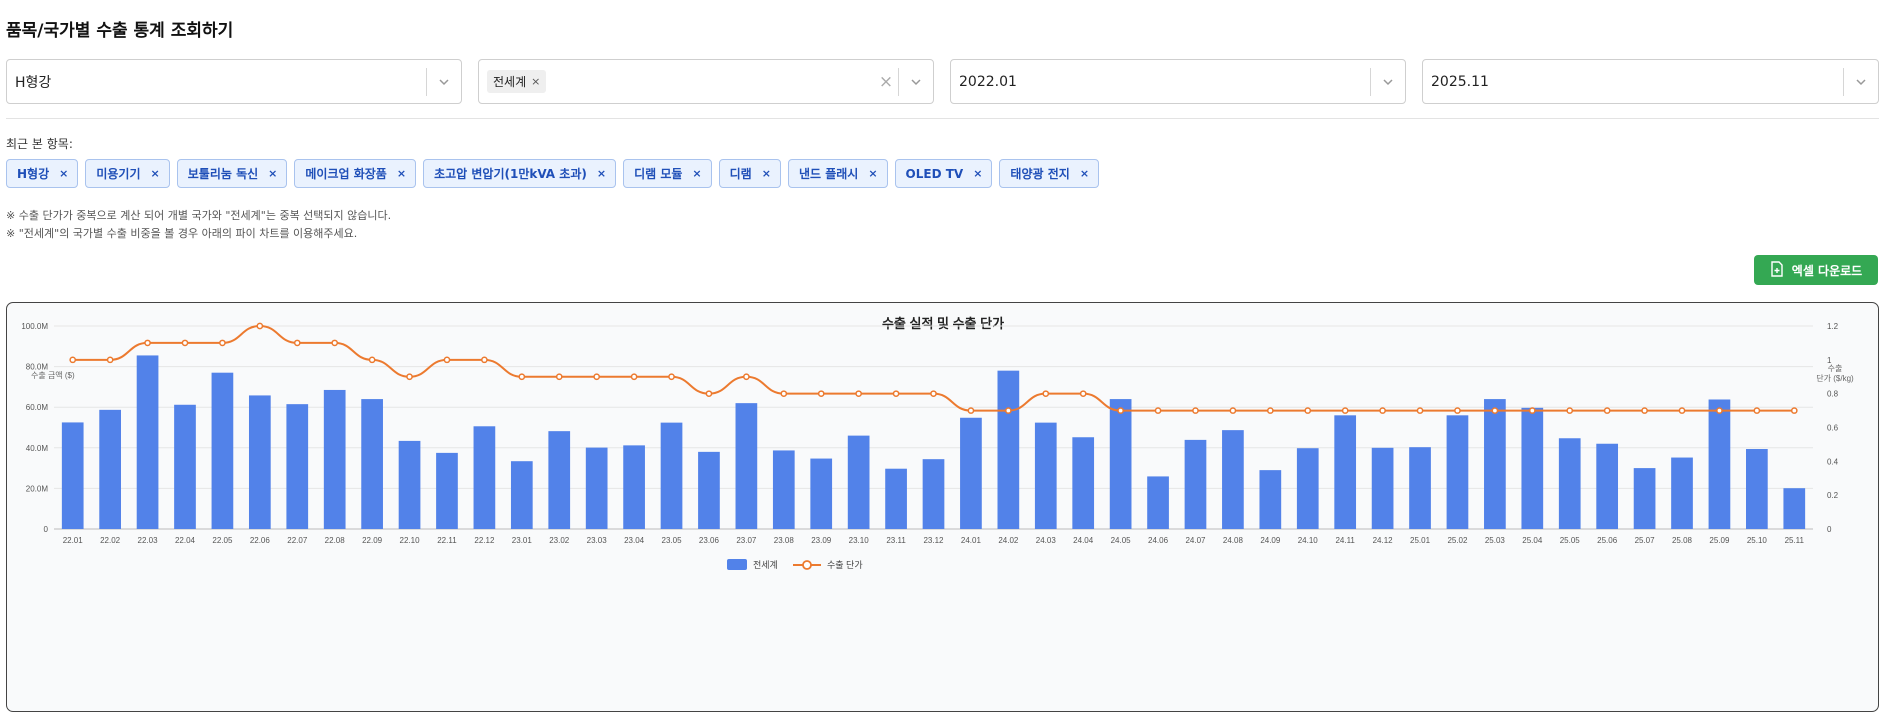 This screenshot has height=713, width=1886. I want to click on bar-22.09, so click(372, 464).